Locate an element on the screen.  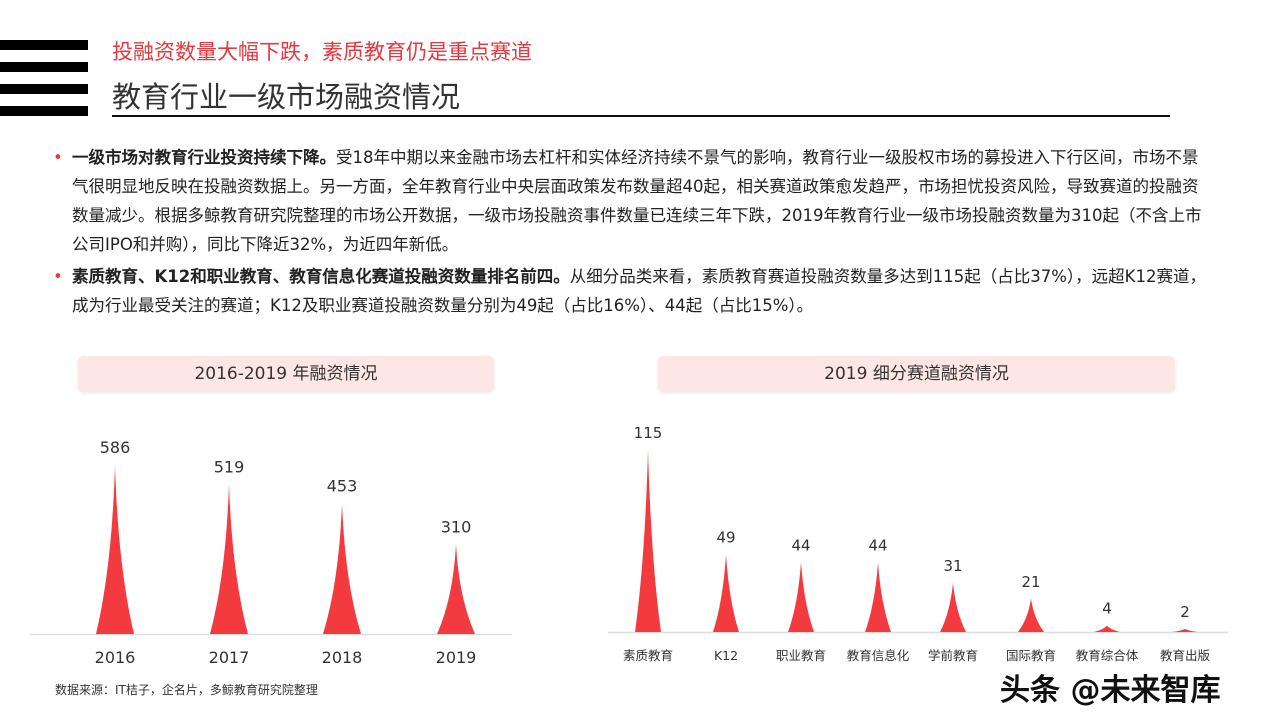
chart-2-title: 2019 细分赛道融资情况 is located at coordinates (916, 374).